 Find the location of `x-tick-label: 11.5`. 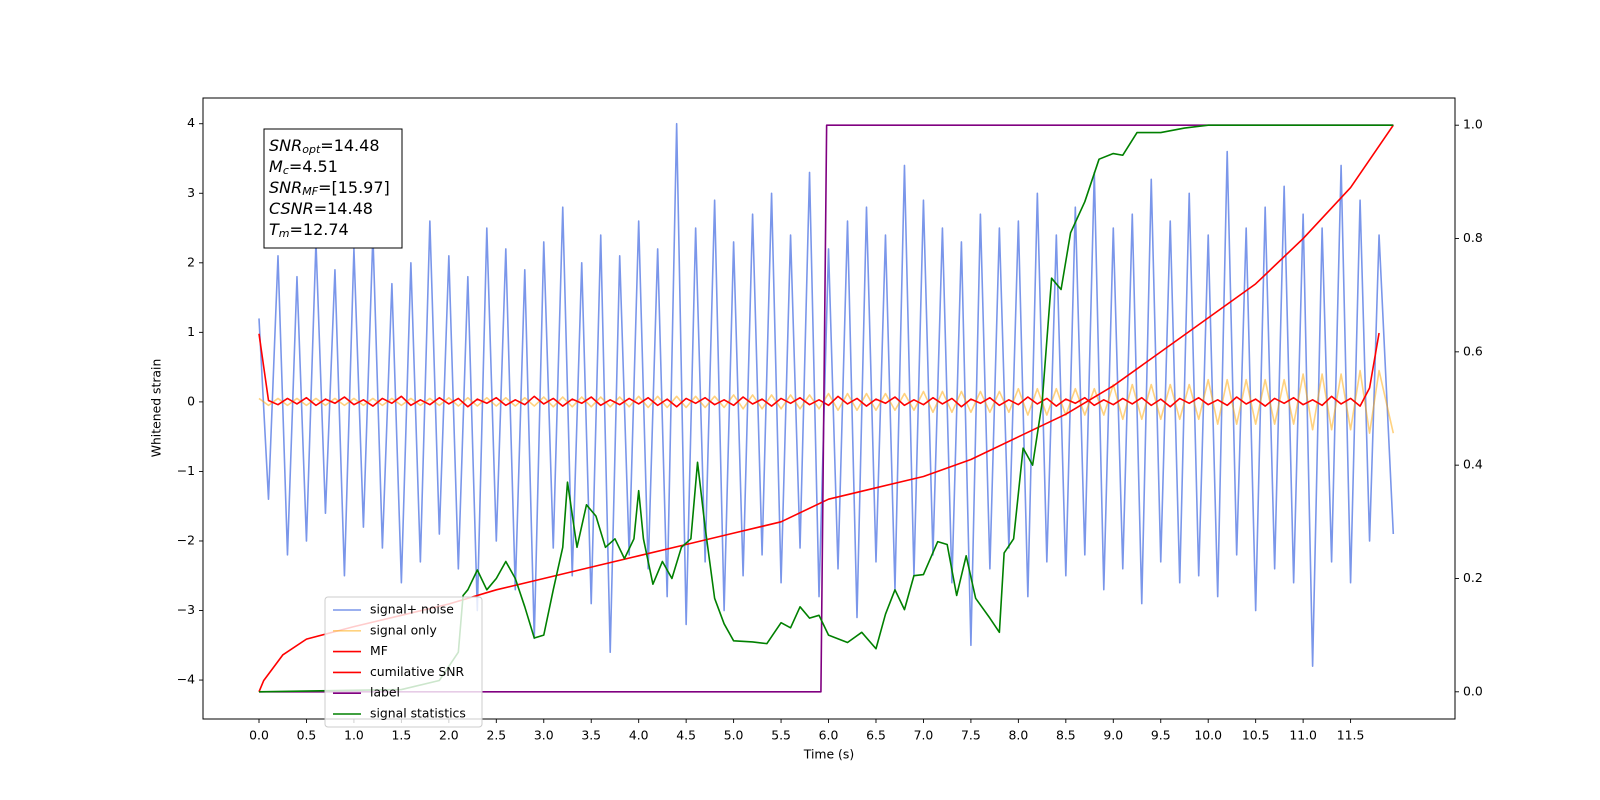

x-tick-label: 11.5 is located at coordinates (1351, 735).